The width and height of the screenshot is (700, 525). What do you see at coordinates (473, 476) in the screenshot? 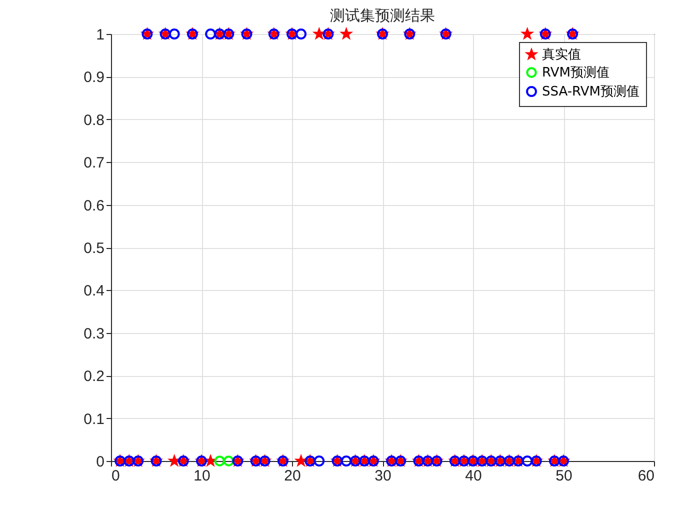
I see `x-tick-label: 40` at bounding box center [473, 476].